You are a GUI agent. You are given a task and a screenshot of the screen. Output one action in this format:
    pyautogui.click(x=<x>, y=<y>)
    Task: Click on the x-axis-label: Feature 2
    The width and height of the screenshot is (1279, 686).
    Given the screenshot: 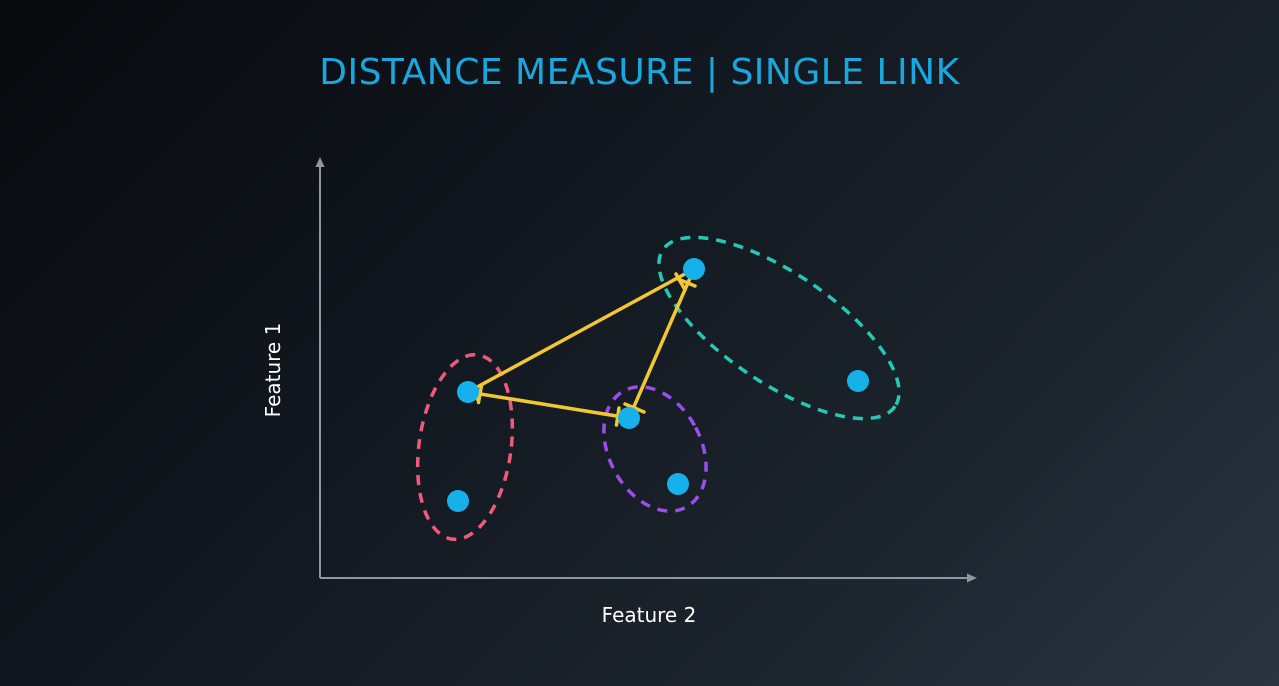 What is the action you would take?
    pyautogui.click(x=649, y=615)
    